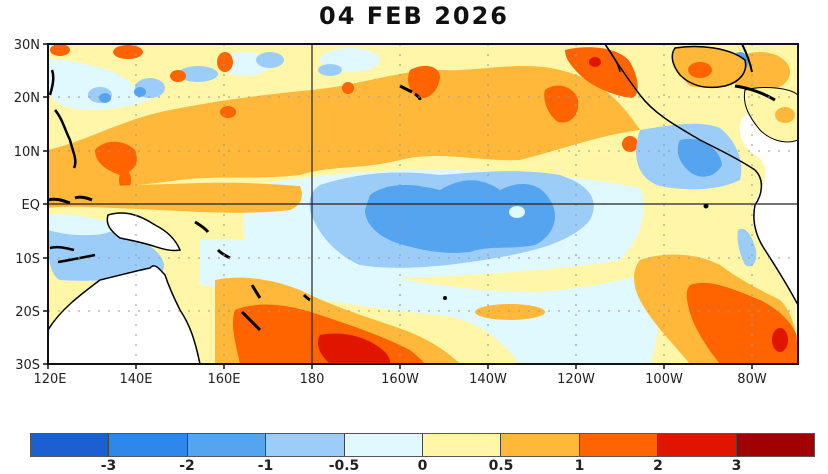 The height and width of the screenshot is (474, 828). Describe the element at coordinates (658, 466) in the screenshot. I see `legend-label: 2` at that location.